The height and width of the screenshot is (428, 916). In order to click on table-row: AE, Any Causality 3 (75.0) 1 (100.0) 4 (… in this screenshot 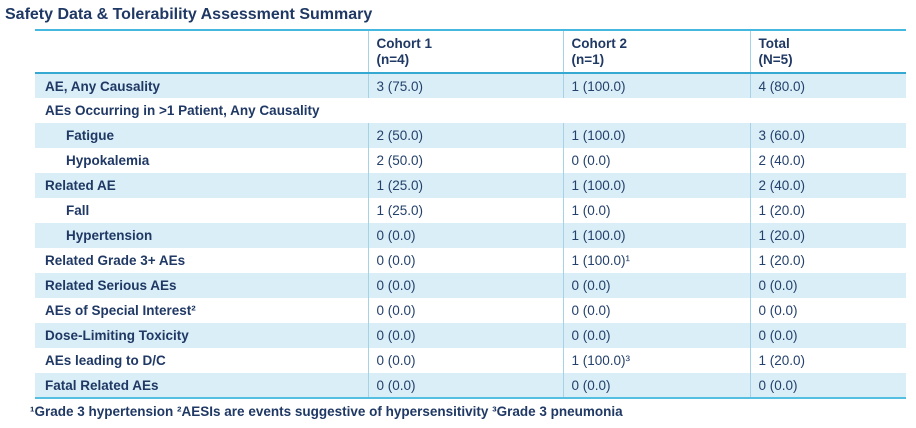, I will do `click(470, 85)`.